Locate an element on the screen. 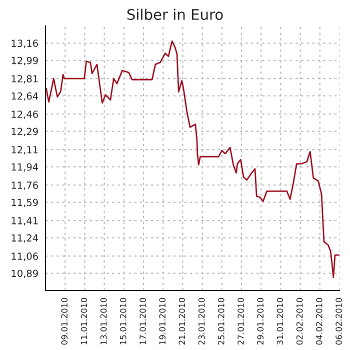 The width and height of the screenshot is (350, 350). y-tick-label: 11,24 is located at coordinates (25, 238).